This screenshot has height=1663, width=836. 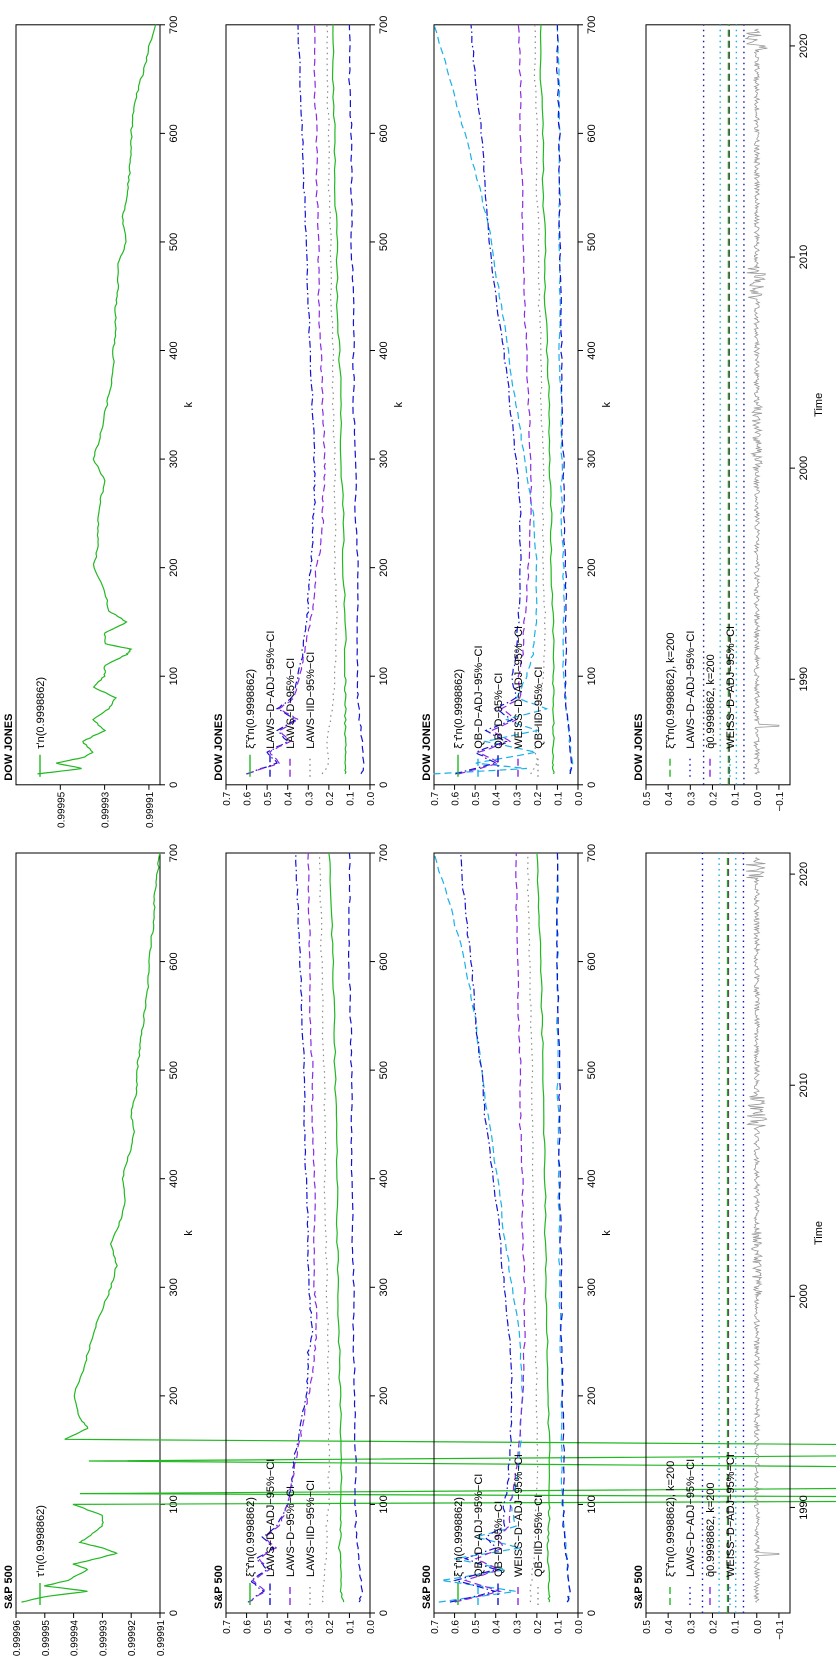 I want to click on y-tick-label: 0.99996, so click(x=17, y=1638).